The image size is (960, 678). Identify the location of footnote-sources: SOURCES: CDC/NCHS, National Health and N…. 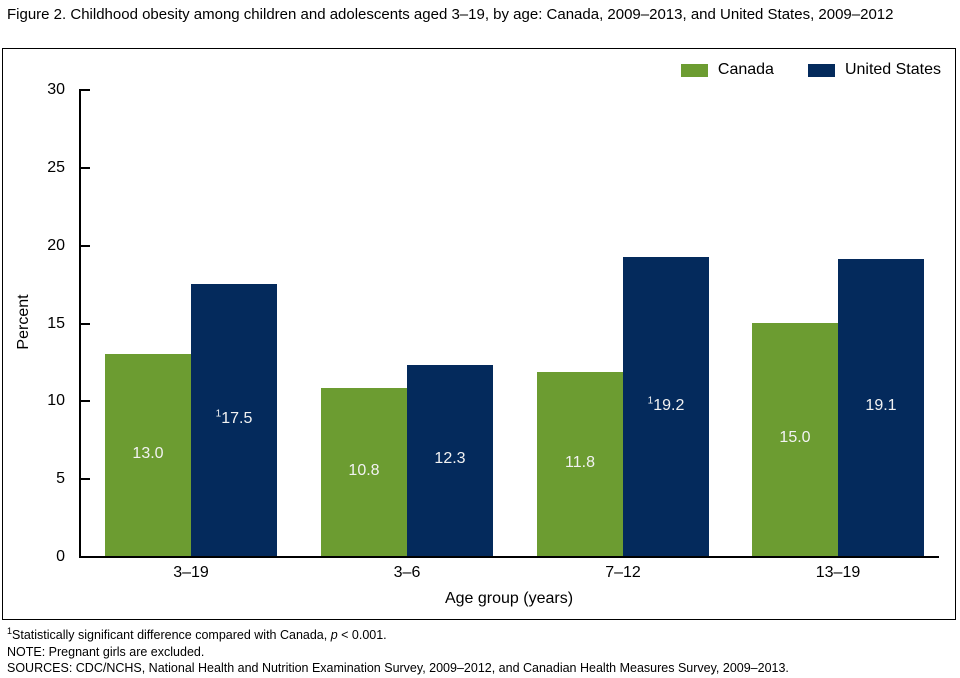
(398, 668).